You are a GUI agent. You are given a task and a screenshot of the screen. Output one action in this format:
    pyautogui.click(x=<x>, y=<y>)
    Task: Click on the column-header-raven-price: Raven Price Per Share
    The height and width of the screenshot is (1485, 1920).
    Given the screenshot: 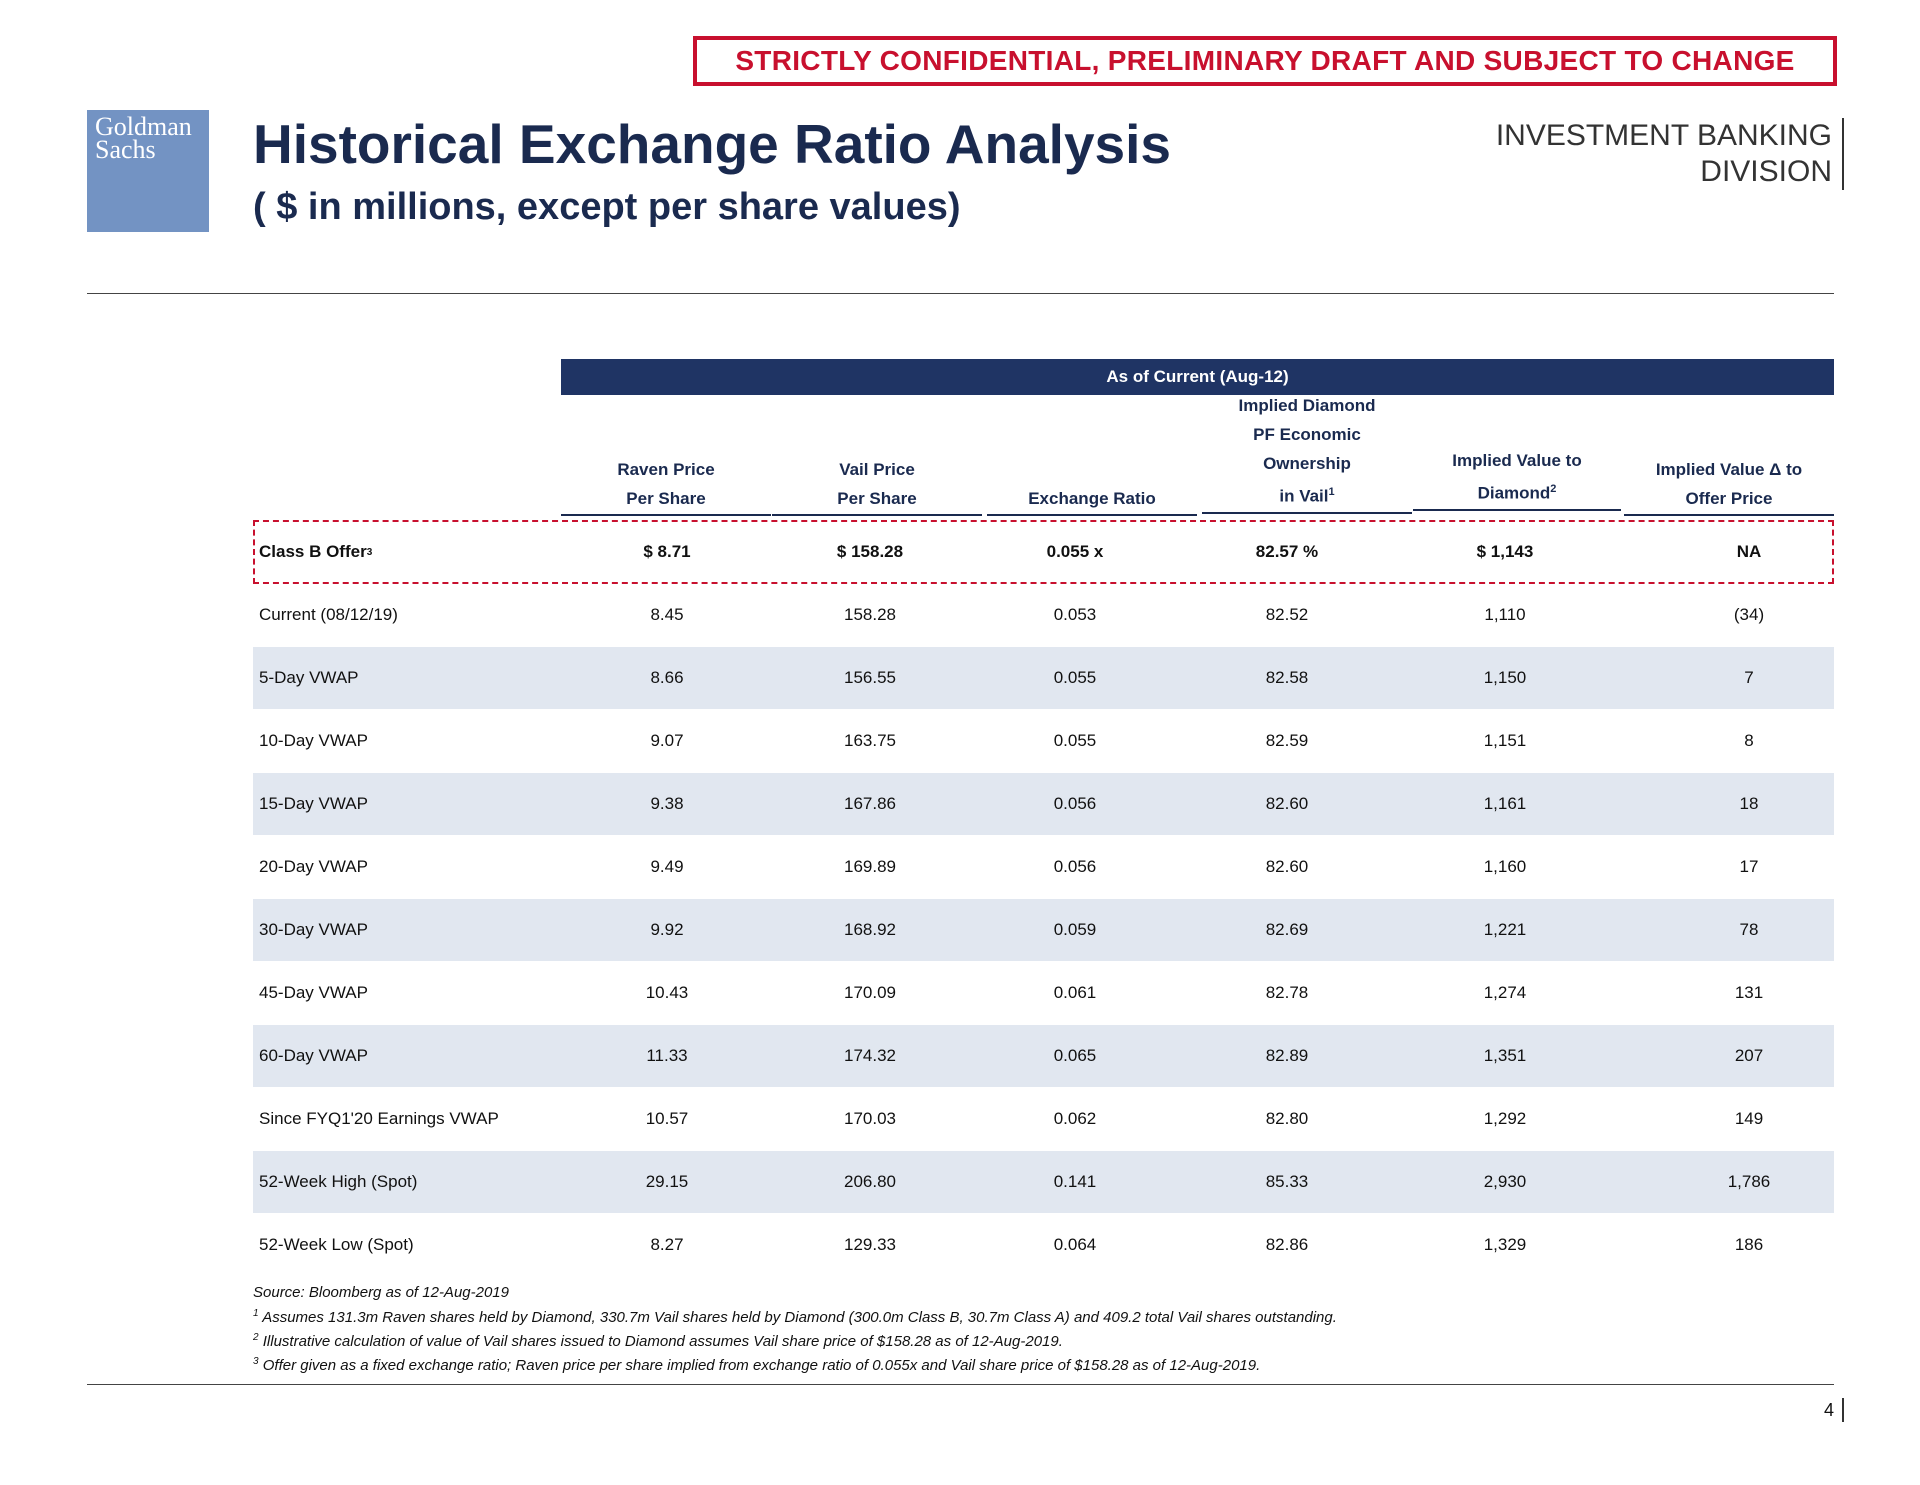 What is the action you would take?
    pyautogui.click(x=666, y=485)
    